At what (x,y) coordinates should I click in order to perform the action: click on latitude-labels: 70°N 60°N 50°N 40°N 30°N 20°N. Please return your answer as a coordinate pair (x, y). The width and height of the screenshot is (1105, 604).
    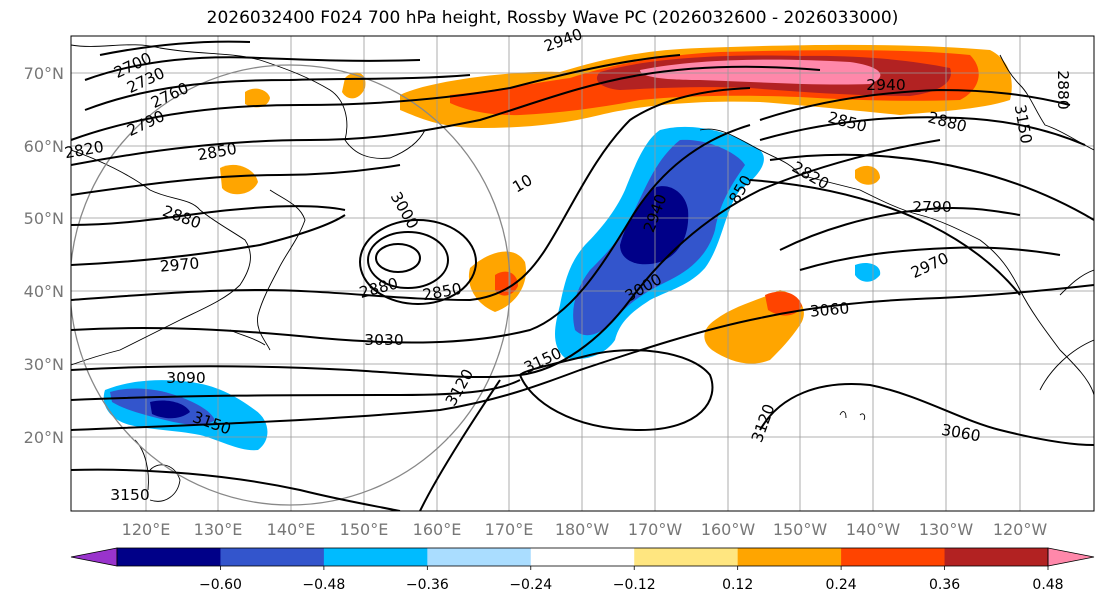
    Looking at the image, I should click on (44, 255).